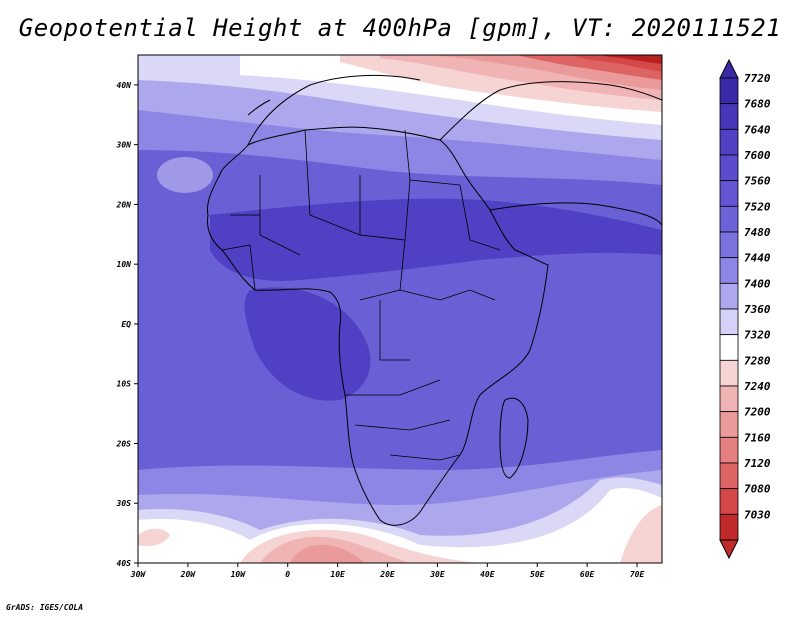 The width and height of the screenshot is (800, 618). Describe the element at coordinates (729, 68) in the screenshot. I see `colorbar-top-arrow` at that location.